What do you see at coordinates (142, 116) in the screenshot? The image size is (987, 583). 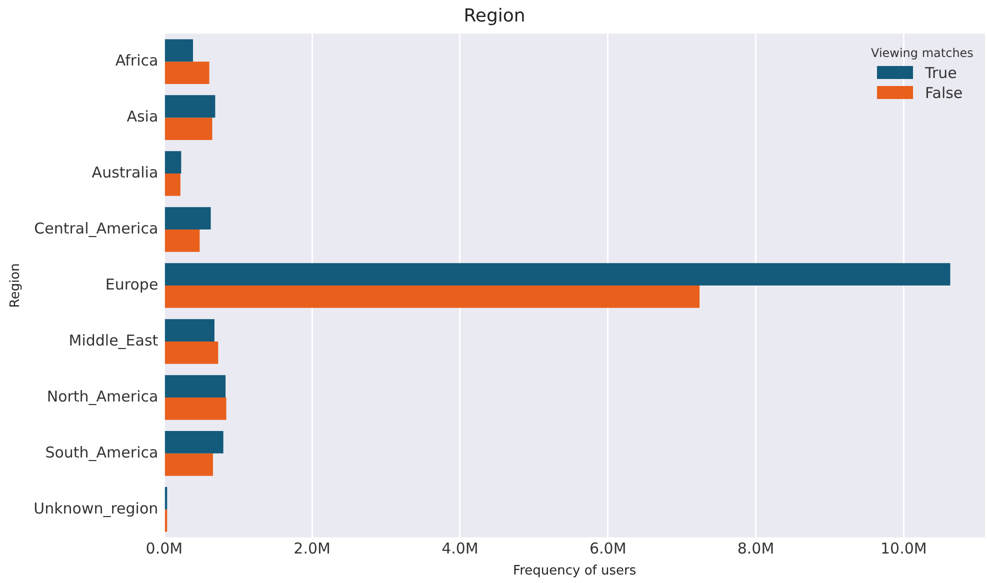 I see `y-tick-label: Asia` at bounding box center [142, 116].